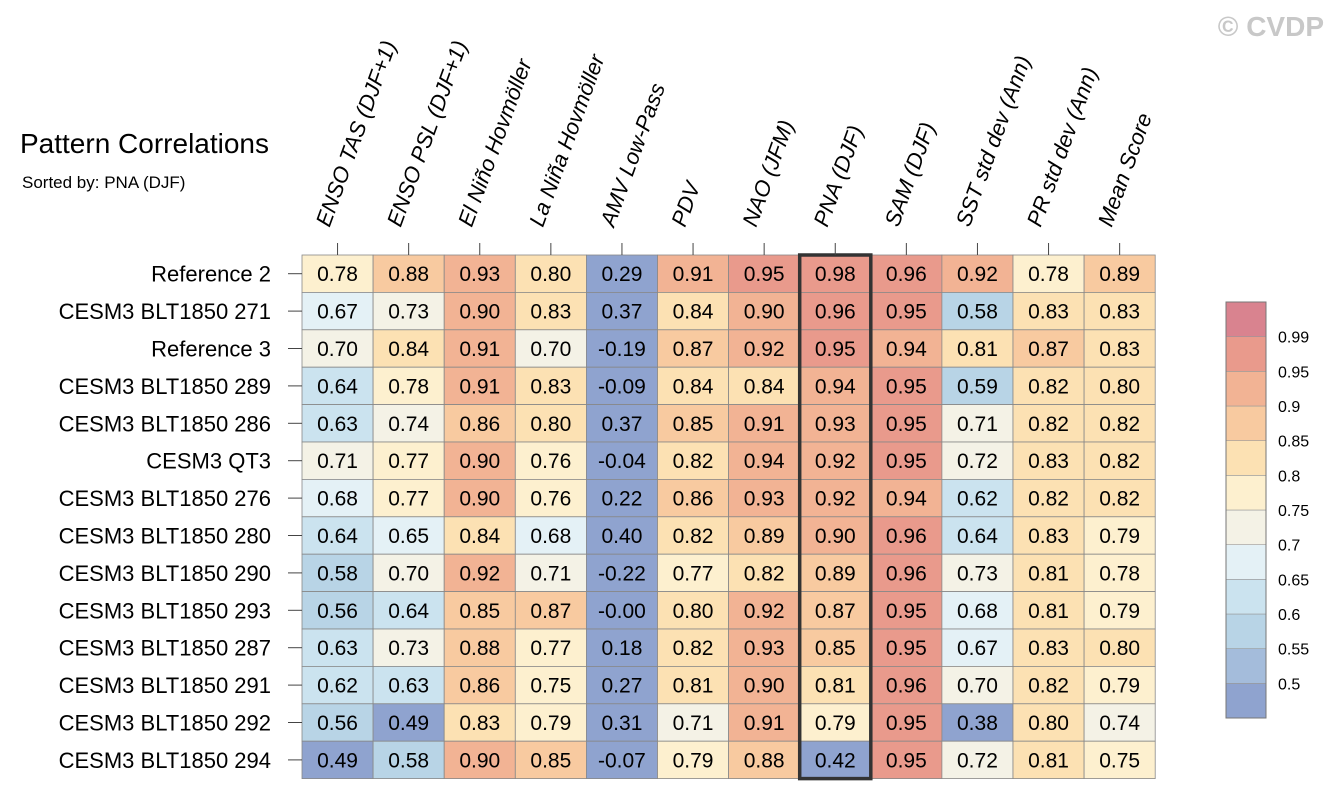 The image size is (1335, 801). What do you see at coordinates (693, 349) in the screenshot?
I see `cell-value-label: 0.87` at bounding box center [693, 349].